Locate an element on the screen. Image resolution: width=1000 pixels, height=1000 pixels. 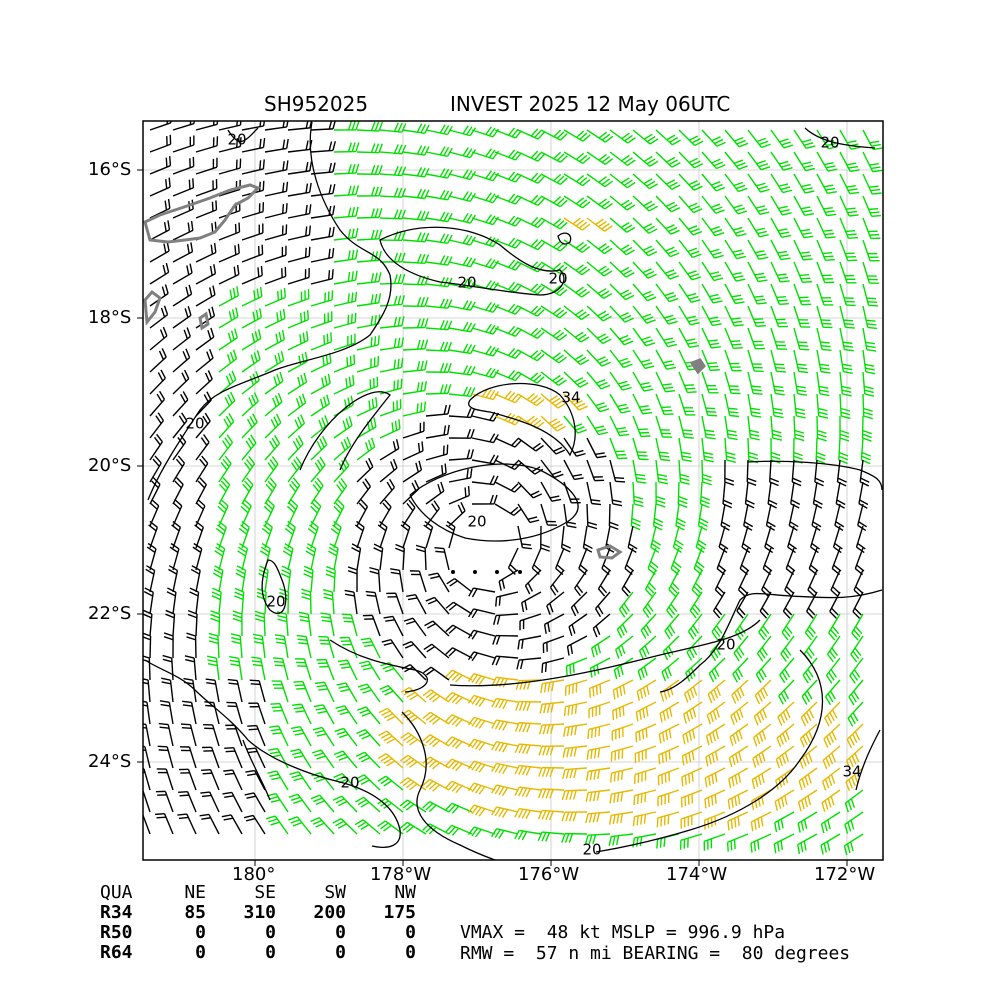
contour-label: 20 is located at coordinates (349, 783).